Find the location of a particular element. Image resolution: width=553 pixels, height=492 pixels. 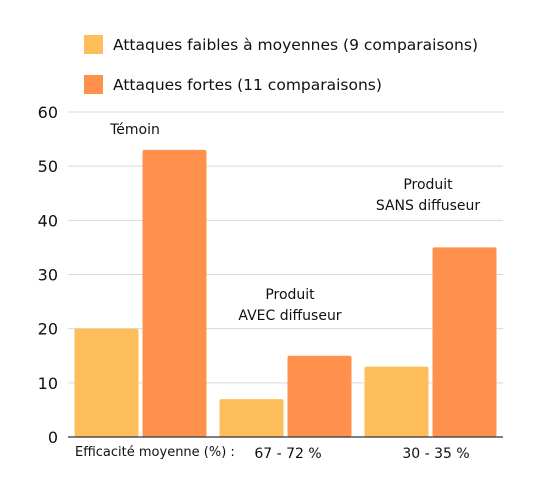

annotation-label: SANS diffuseur is located at coordinates (428, 206).